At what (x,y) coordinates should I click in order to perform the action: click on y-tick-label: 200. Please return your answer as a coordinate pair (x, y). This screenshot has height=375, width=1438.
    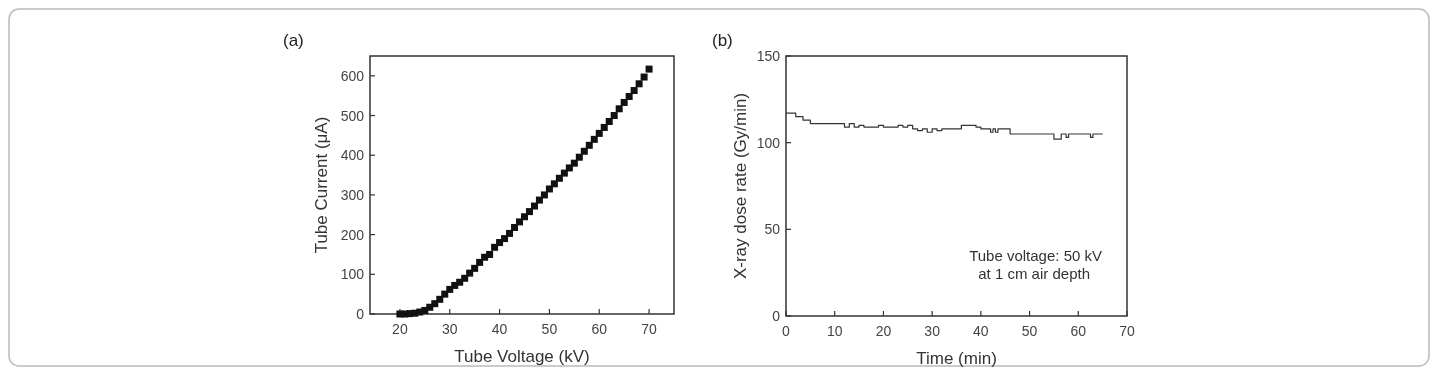
    Looking at the image, I should click on (352, 234).